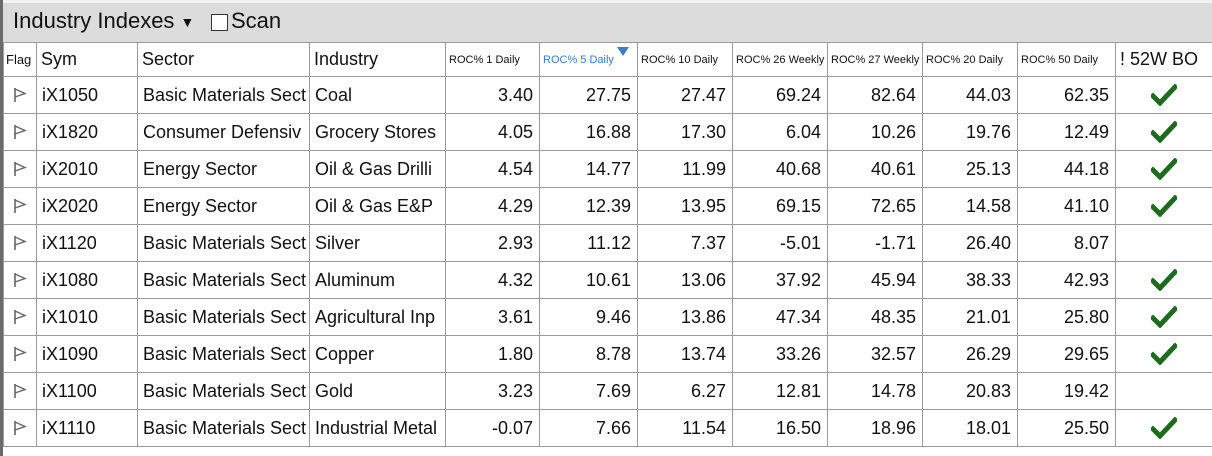 The width and height of the screenshot is (1212, 456). What do you see at coordinates (588, 95) in the screenshot?
I see `roc5d-cell: 27.75` at bounding box center [588, 95].